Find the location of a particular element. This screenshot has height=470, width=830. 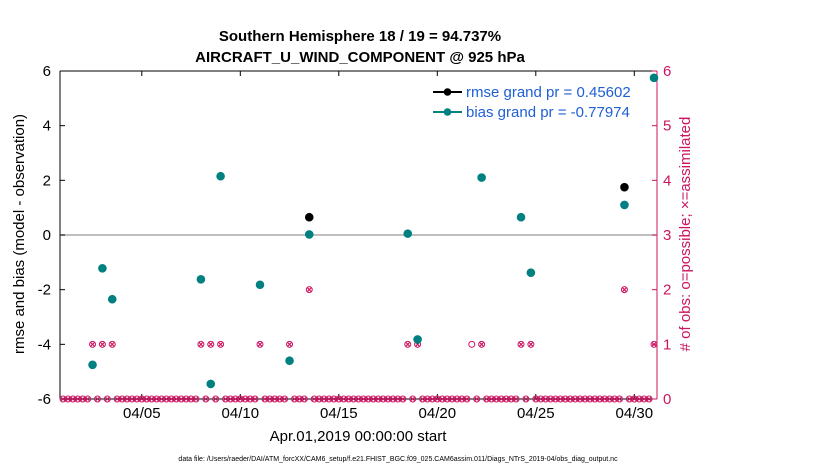

x-tick-label: 04/10 is located at coordinates (241, 413).